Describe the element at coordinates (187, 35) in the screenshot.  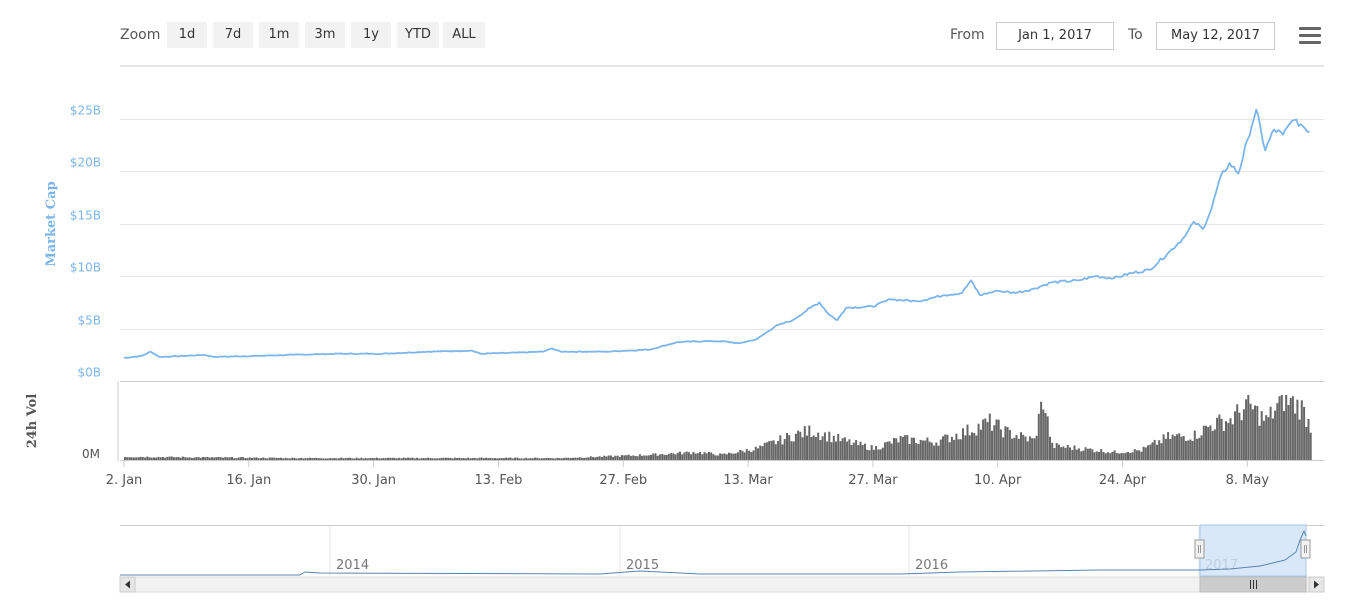
I see `zoom-1d-button: 1d` at that location.